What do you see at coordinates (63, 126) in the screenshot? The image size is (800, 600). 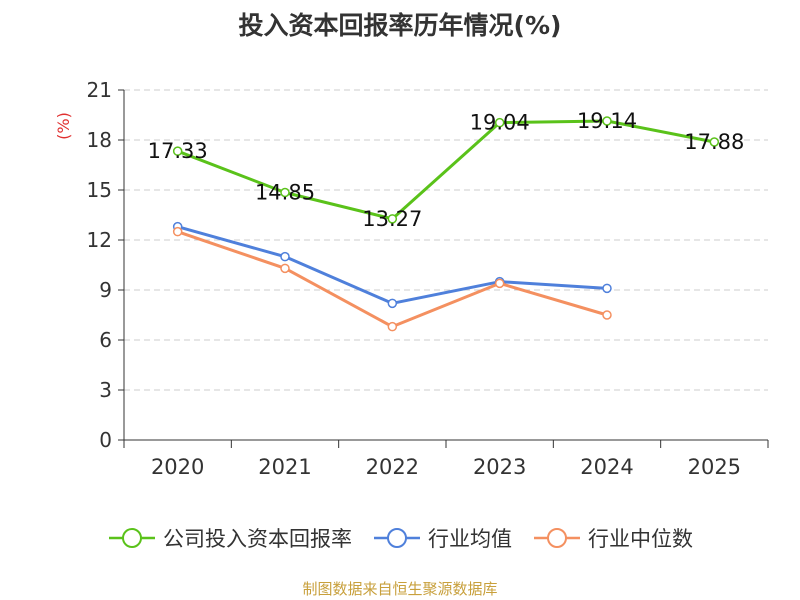 I see `y-axis-unit-label: (%)` at bounding box center [63, 126].